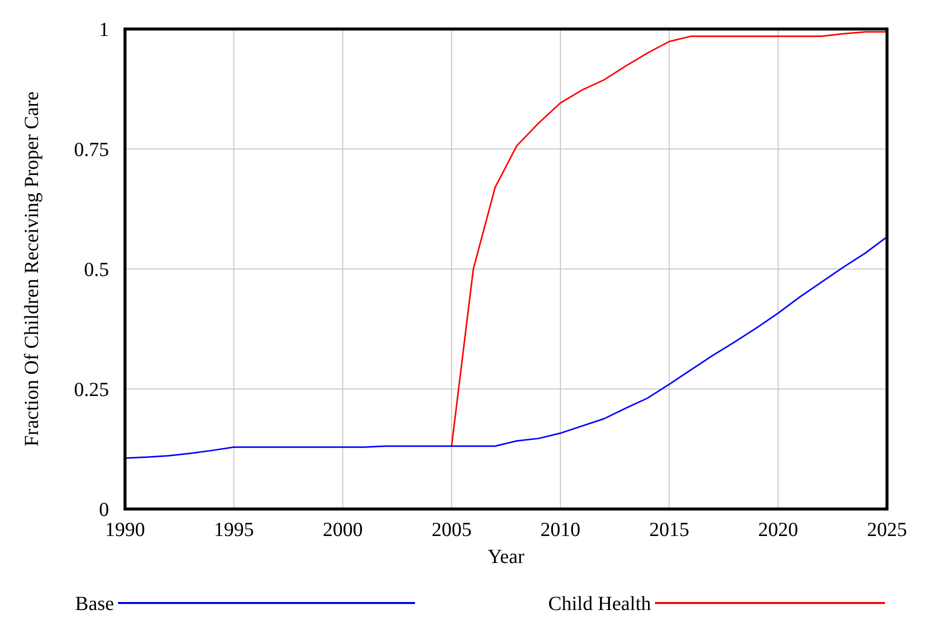  What do you see at coordinates (452, 530) in the screenshot?
I see `x-tick-label: 2005` at bounding box center [452, 530].